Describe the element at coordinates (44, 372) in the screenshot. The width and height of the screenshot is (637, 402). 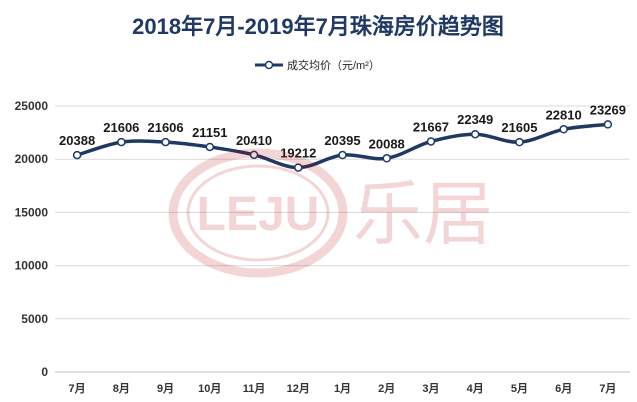
I see `y-tick-label: 0` at that location.